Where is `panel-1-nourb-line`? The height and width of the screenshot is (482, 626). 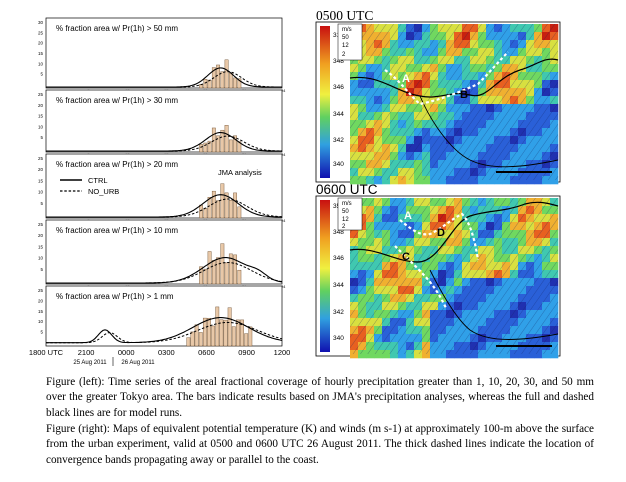 panel-1-nourb-line is located at coordinates (164, 143).